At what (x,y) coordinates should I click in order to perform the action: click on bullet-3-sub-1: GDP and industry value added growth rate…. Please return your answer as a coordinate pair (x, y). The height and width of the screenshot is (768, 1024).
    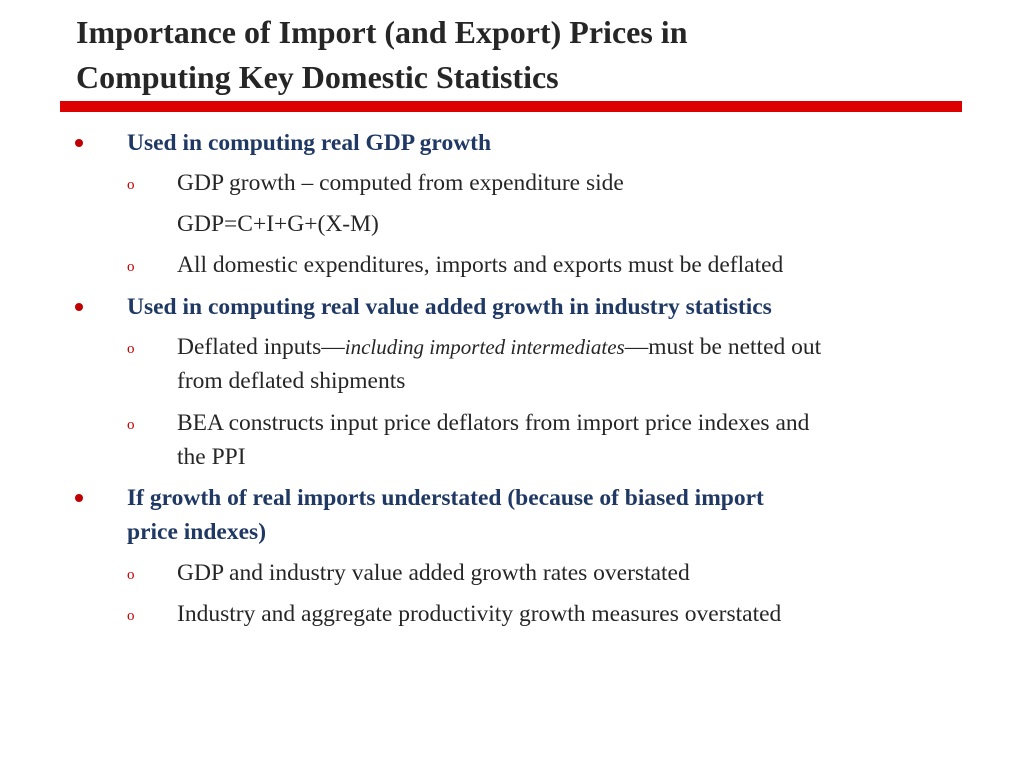
    Looking at the image, I should click on (433, 573).